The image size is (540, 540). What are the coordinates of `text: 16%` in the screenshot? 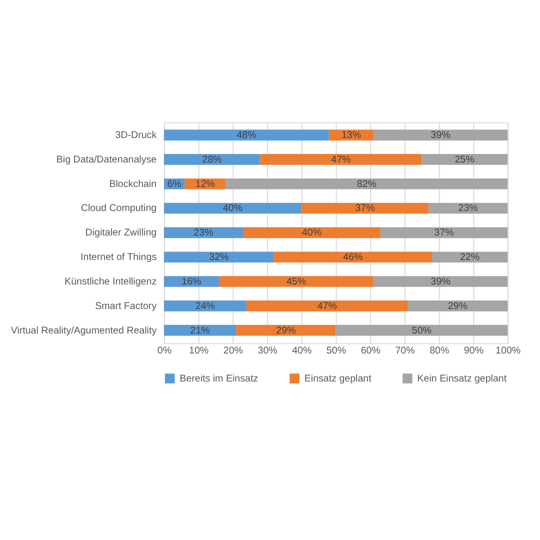 It's located at (192, 282).